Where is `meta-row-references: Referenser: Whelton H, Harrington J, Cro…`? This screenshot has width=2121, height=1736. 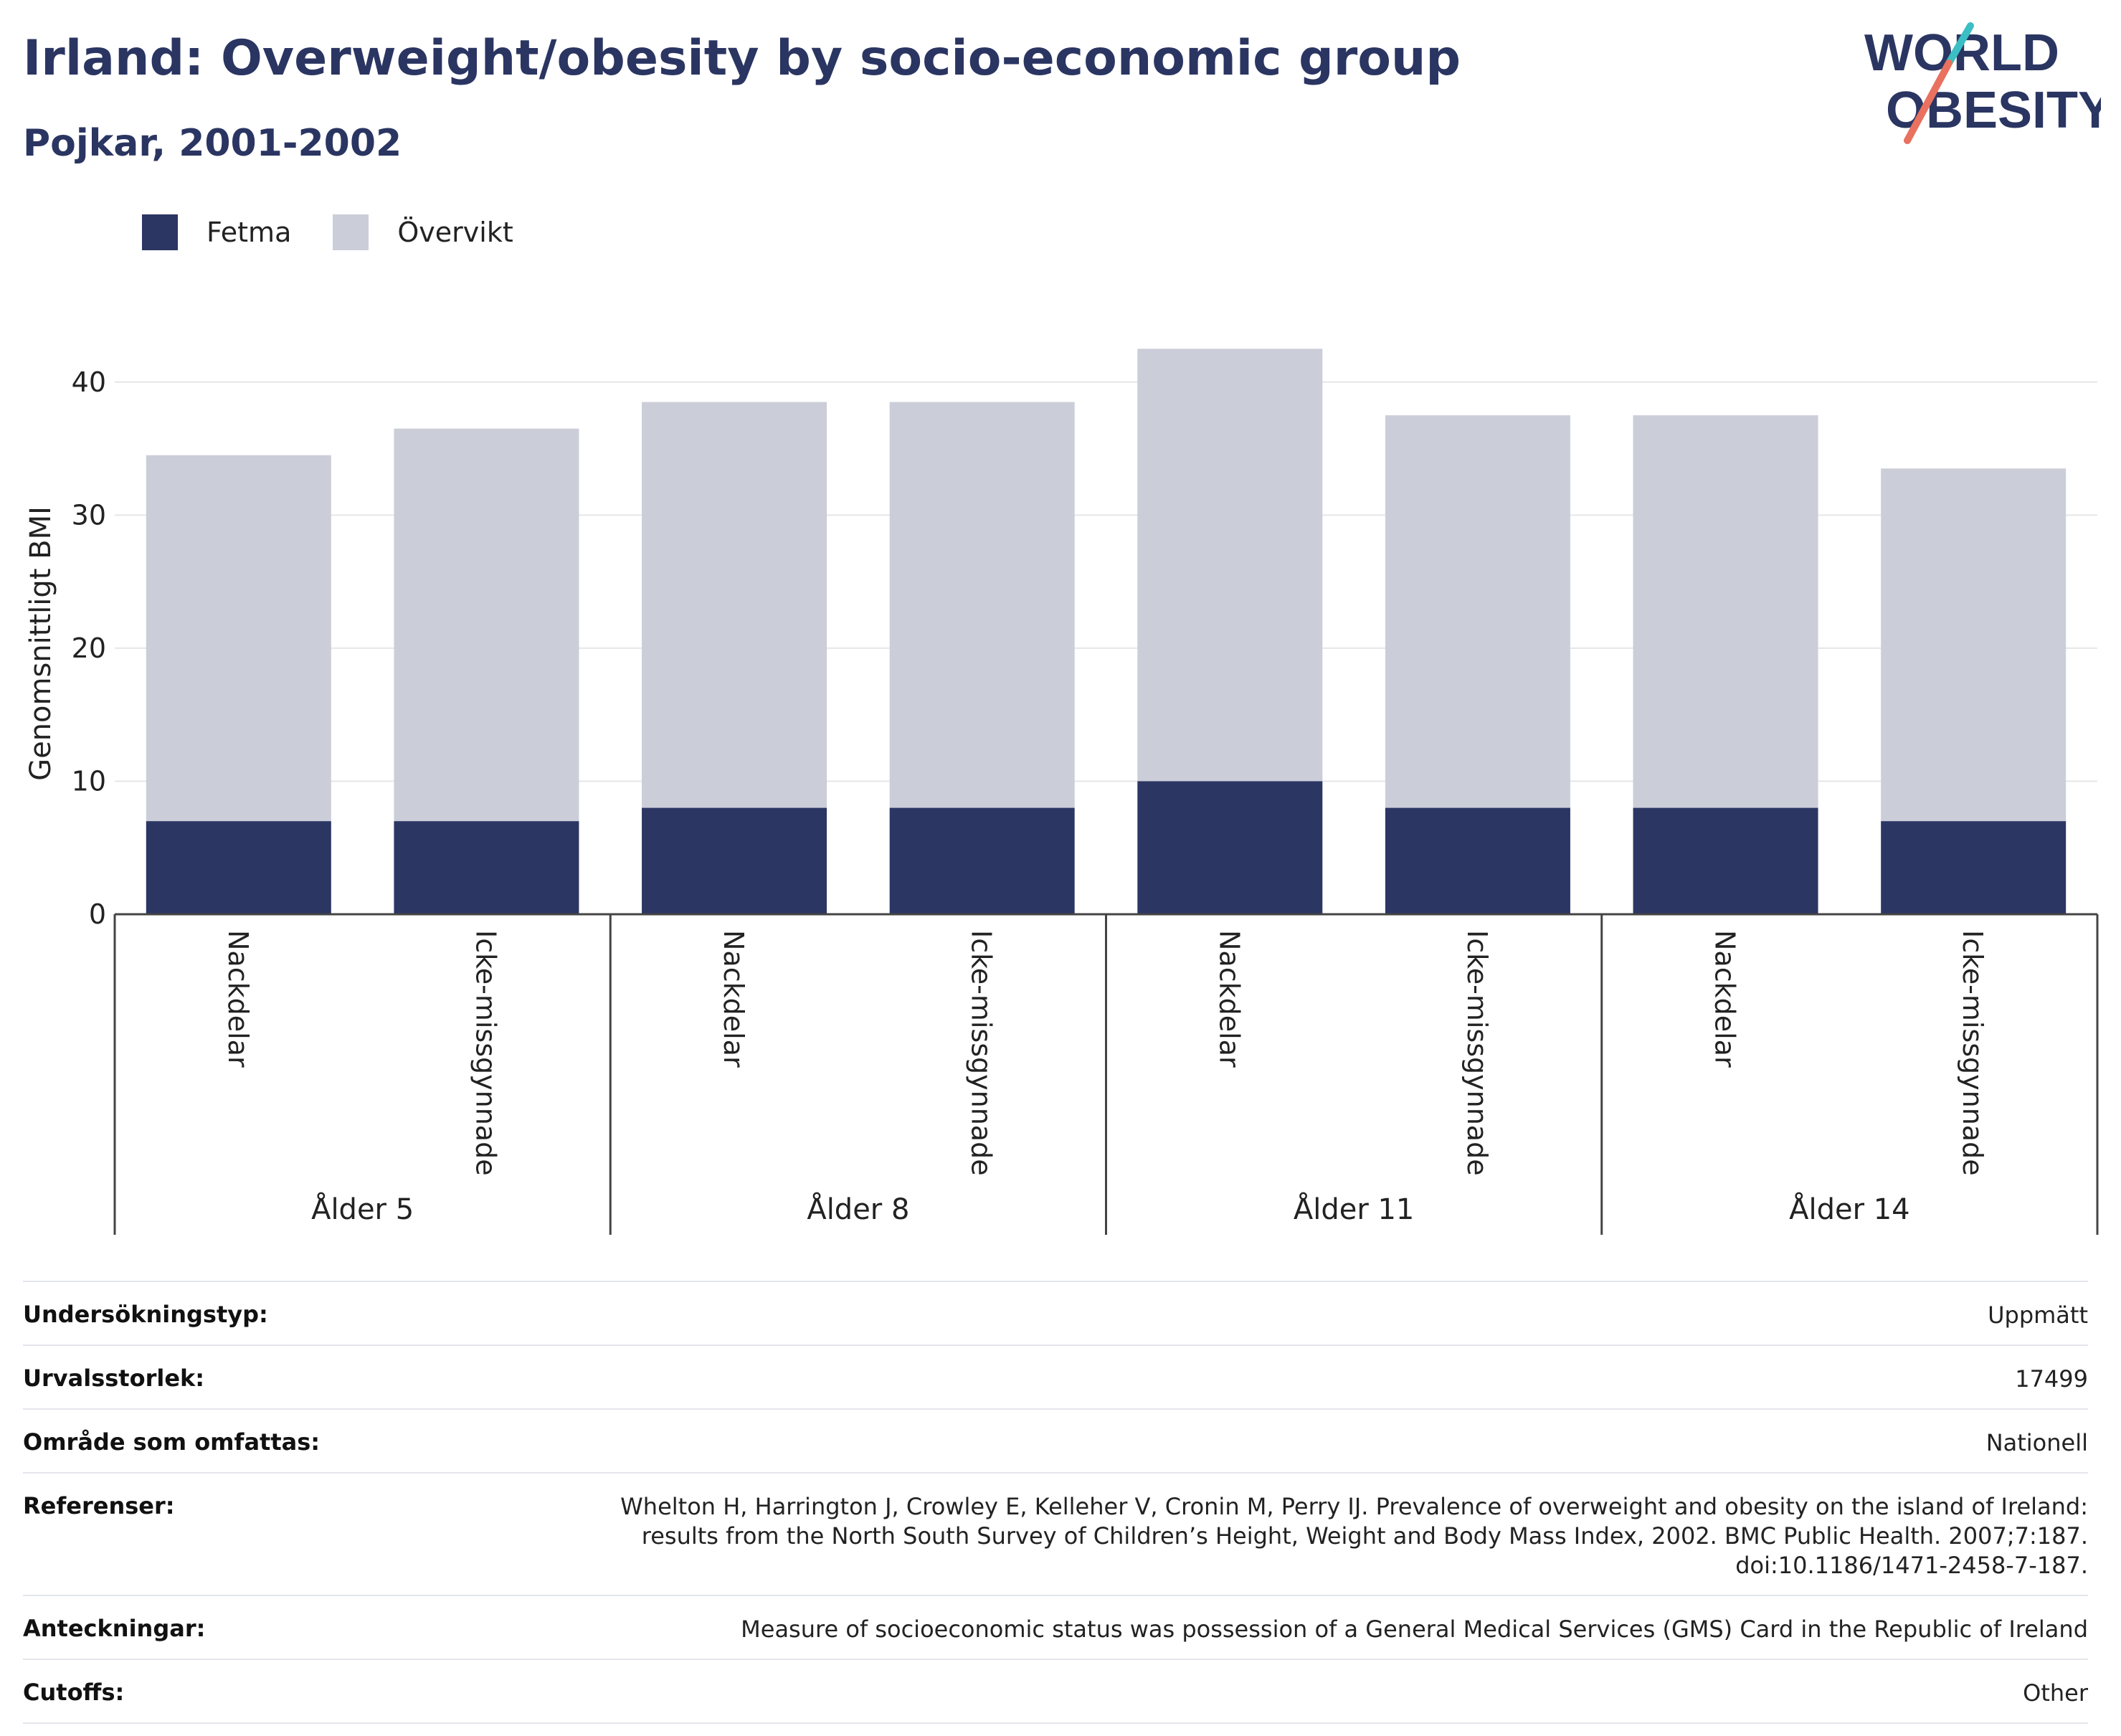
meta-row-references: Referenser: Whelton H, Harrington J, Cro… is located at coordinates (1055, 1534).